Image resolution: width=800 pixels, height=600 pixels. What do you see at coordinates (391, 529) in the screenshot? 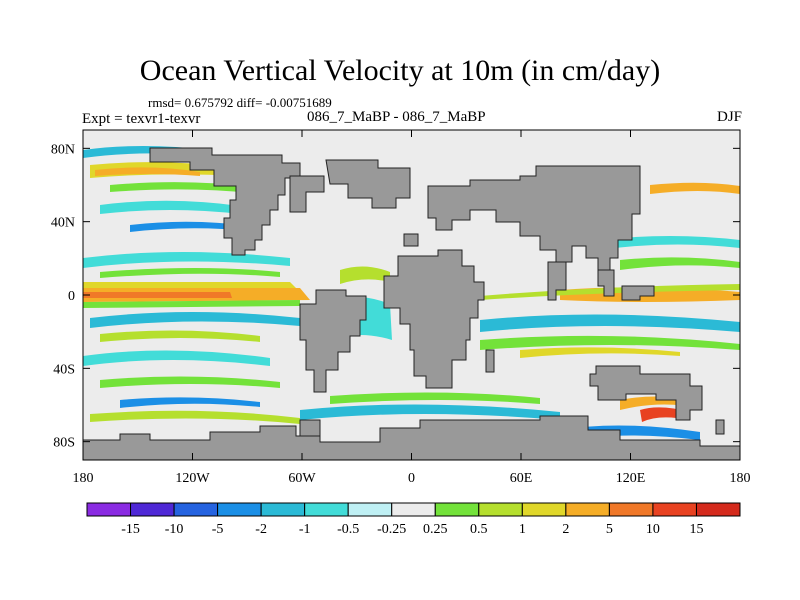
I see `colorbar-label: -0.25` at bounding box center [391, 529].